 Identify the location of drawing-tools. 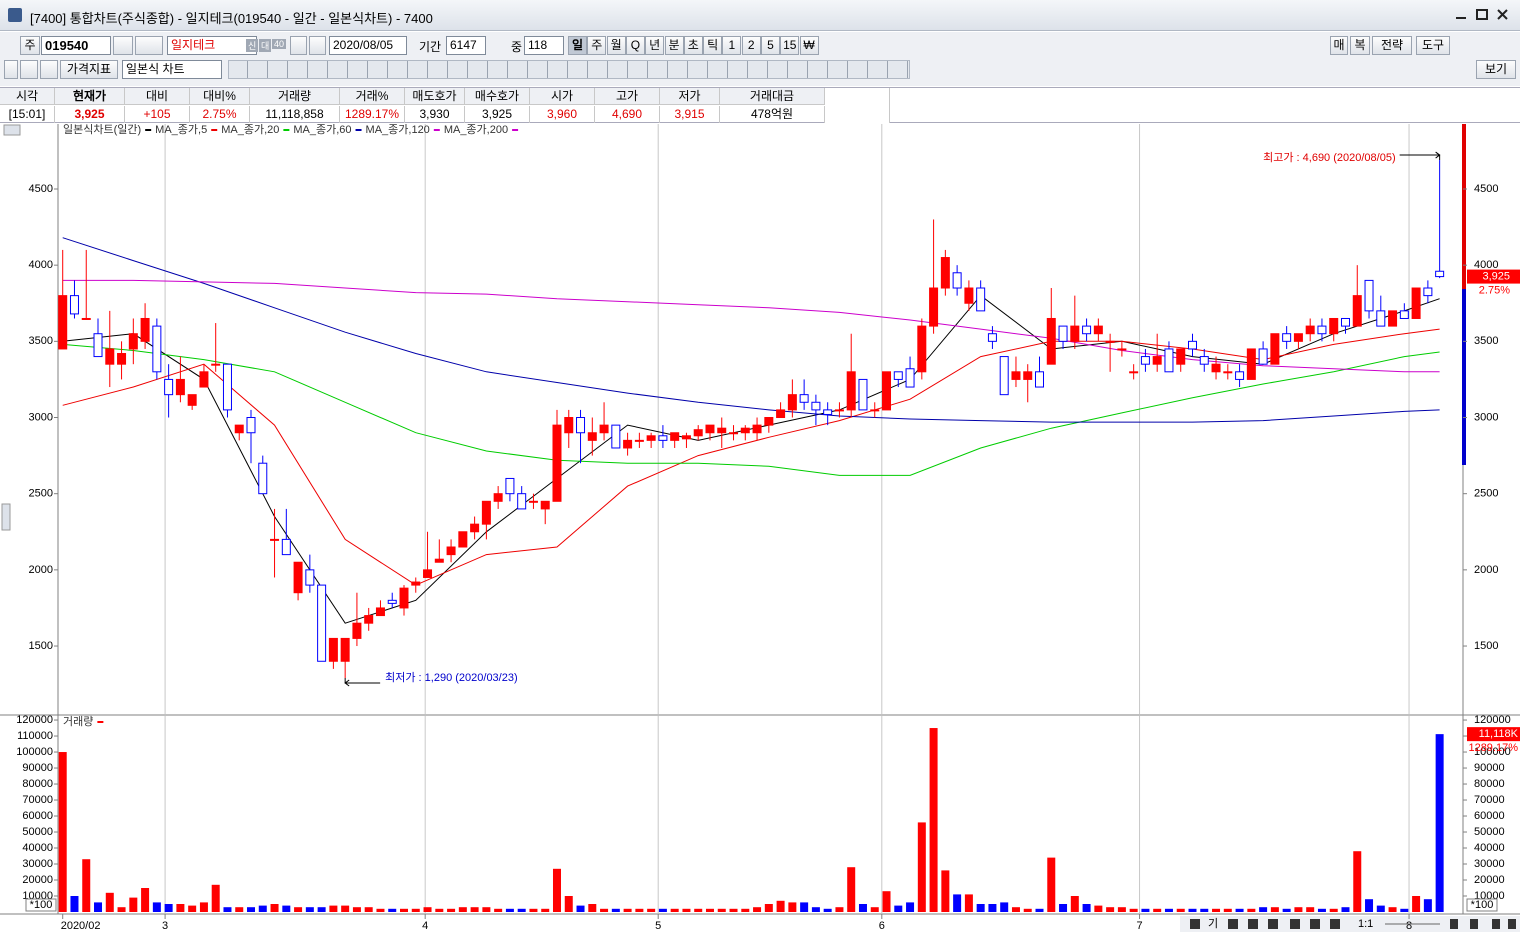
(569, 69).